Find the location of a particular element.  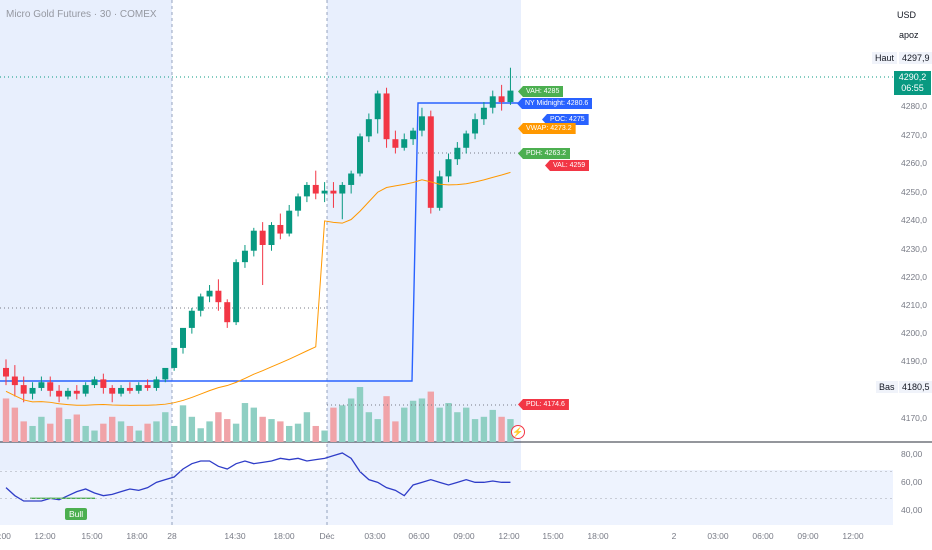

price-axis-label: 4170,0 is located at coordinates (914, 418).